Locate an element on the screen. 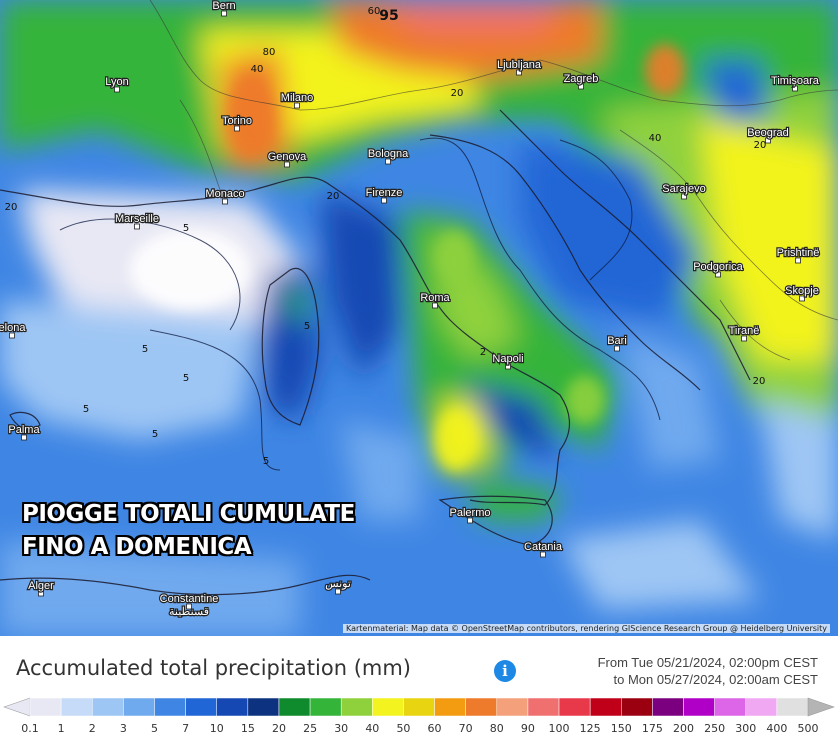  city-27: Constantine is located at coordinates (189, 601).